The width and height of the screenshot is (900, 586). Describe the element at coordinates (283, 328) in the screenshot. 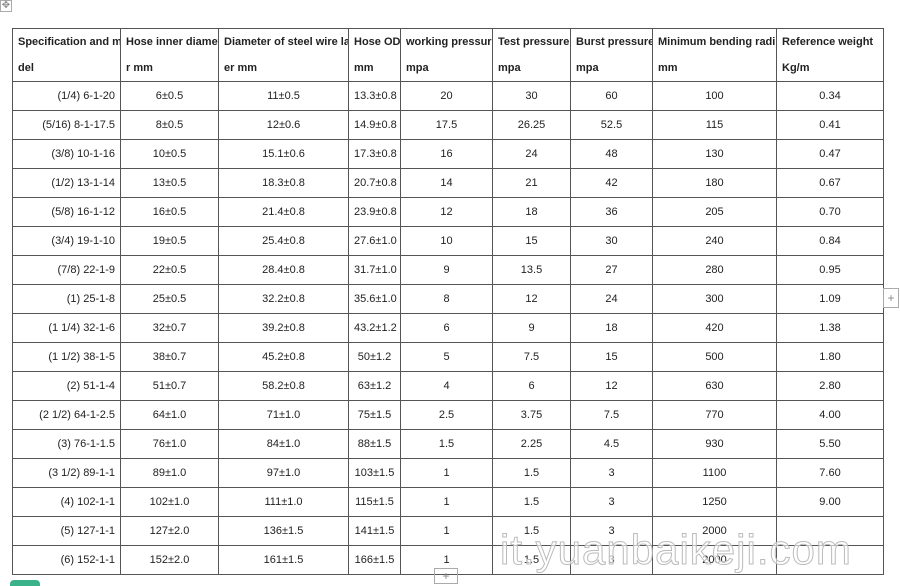

I see `table-cell: 39.2±0.8` at that location.